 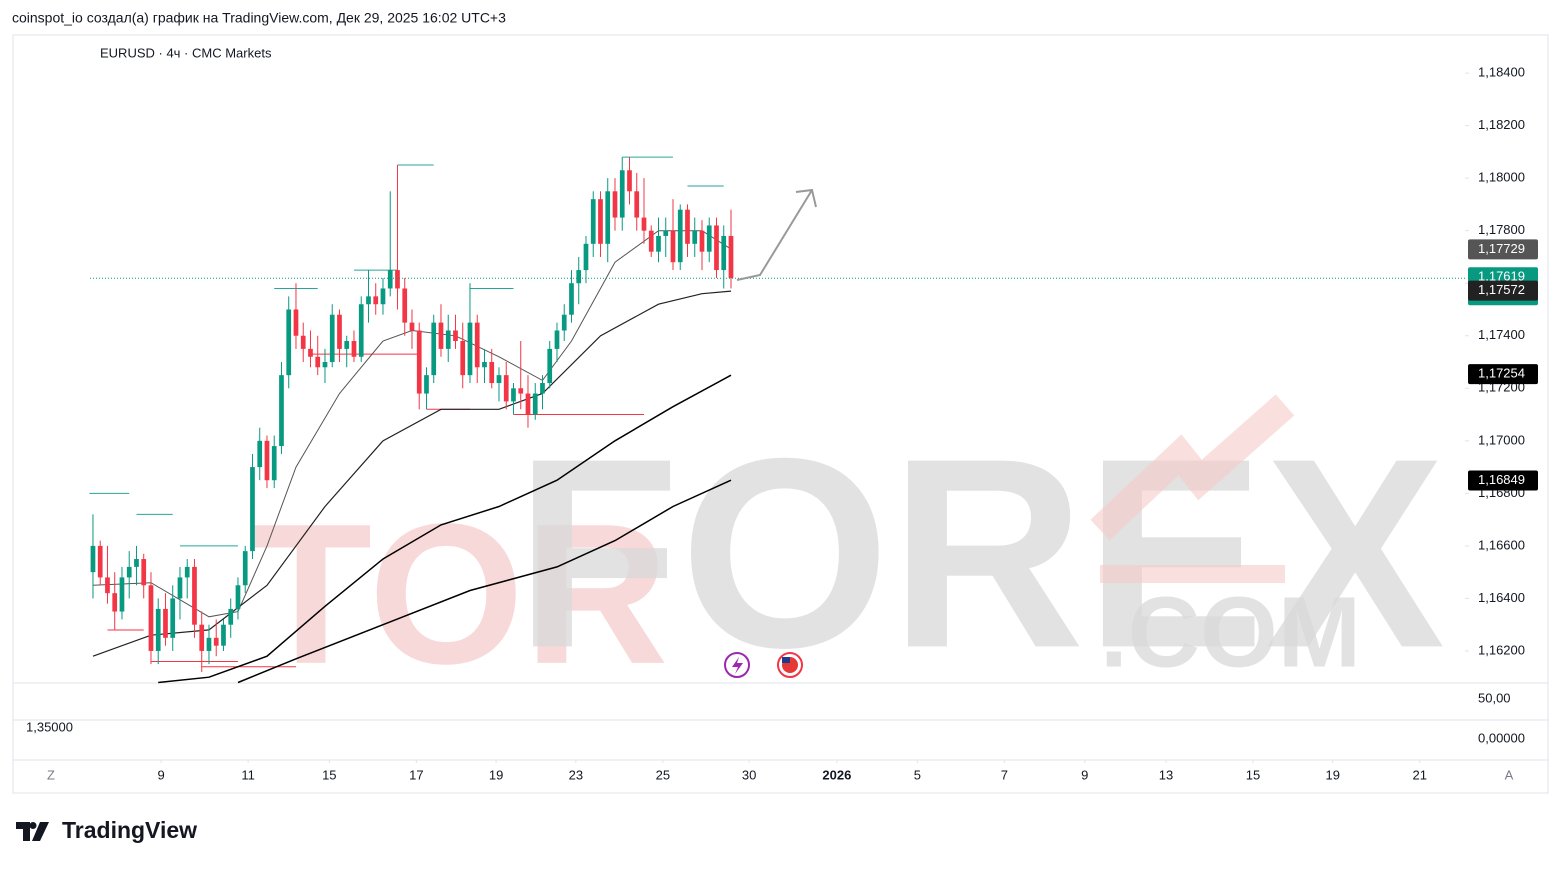 I want to click on x-tick-label: 23, so click(x=576, y=774).